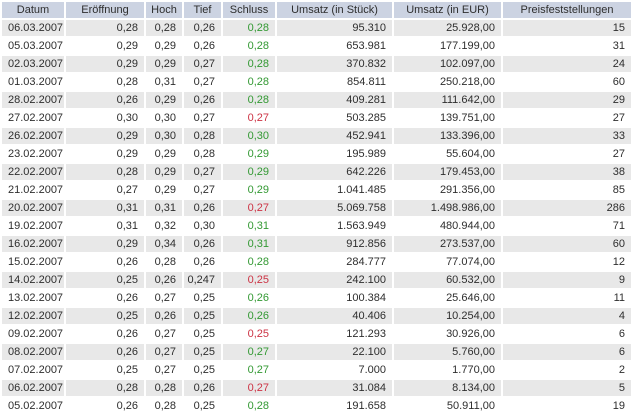  What do you see at coordinates (36, 154) in the screenshot?
I see `cell-datum: 23.02.2007` at bounding box center [36, 154].